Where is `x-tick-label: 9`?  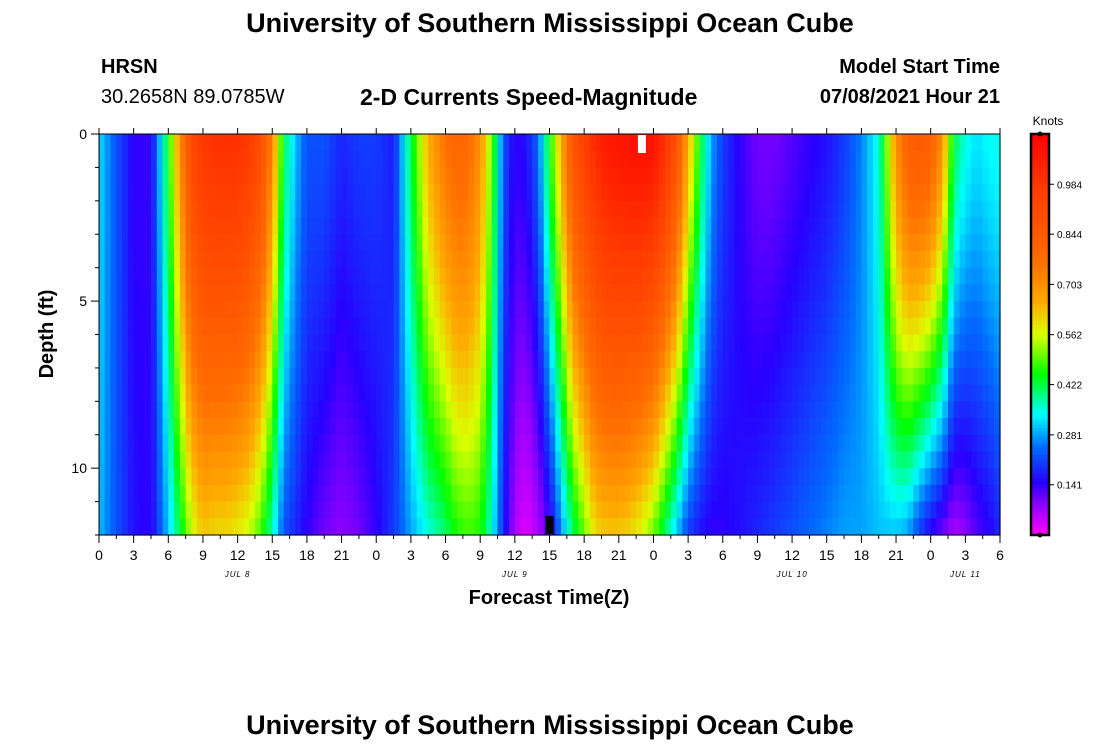 x-tick-label: 9 is located at coordinates (480, 555).